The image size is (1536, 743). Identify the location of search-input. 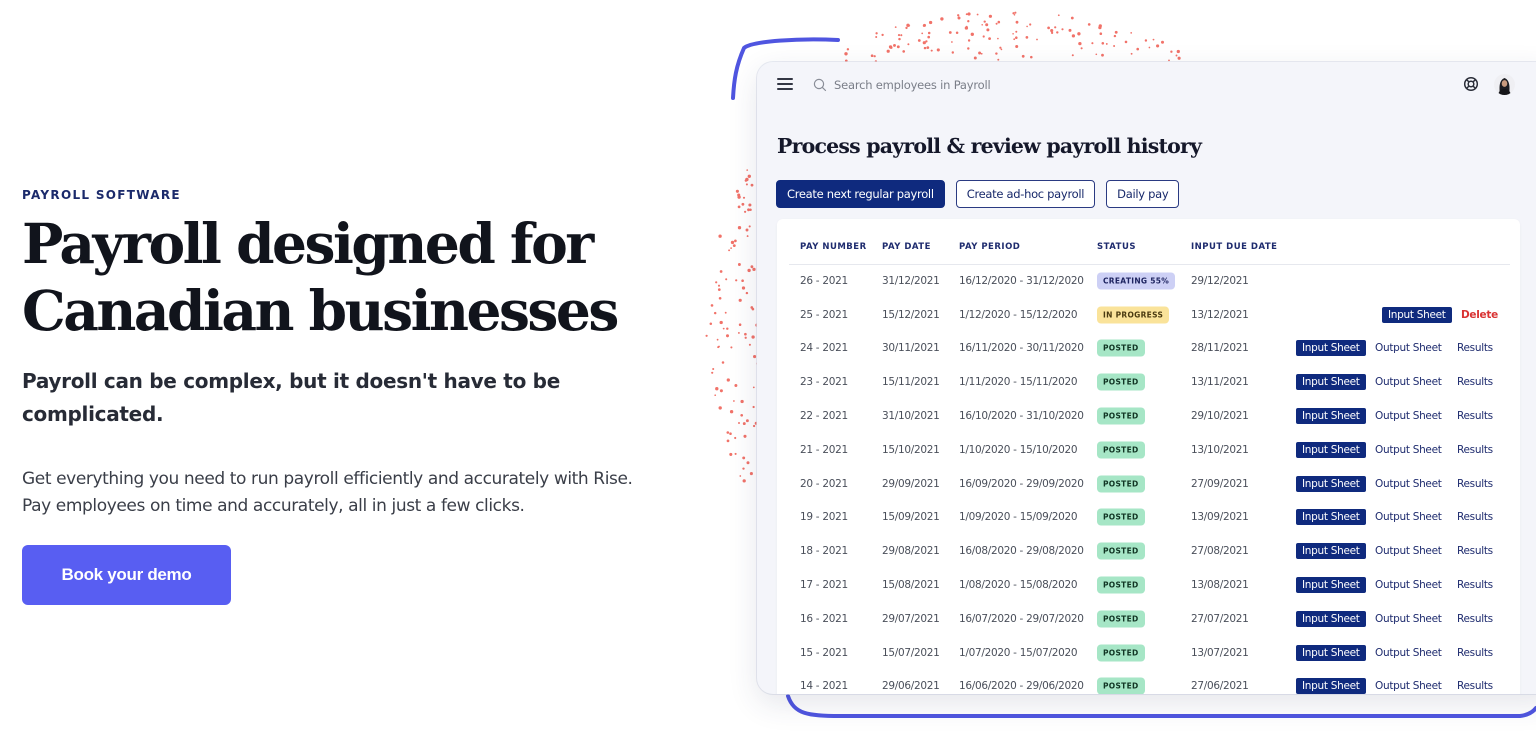
(1014, 85).